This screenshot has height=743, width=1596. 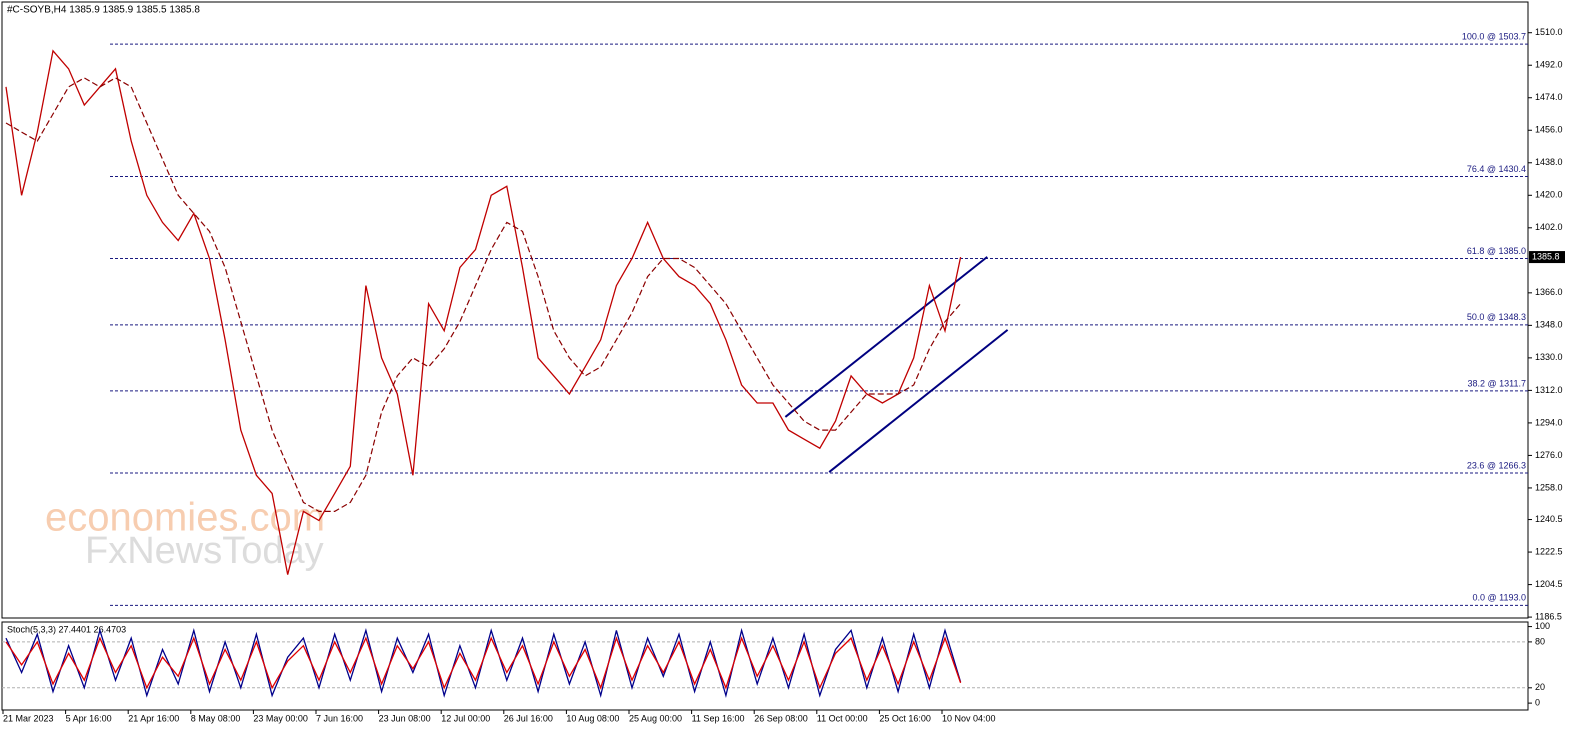 What do you see at coordinates (216, 718) in the screenshot?
I see `x-tick-label: 8 May 08:00` at bounding box center [216, 718].